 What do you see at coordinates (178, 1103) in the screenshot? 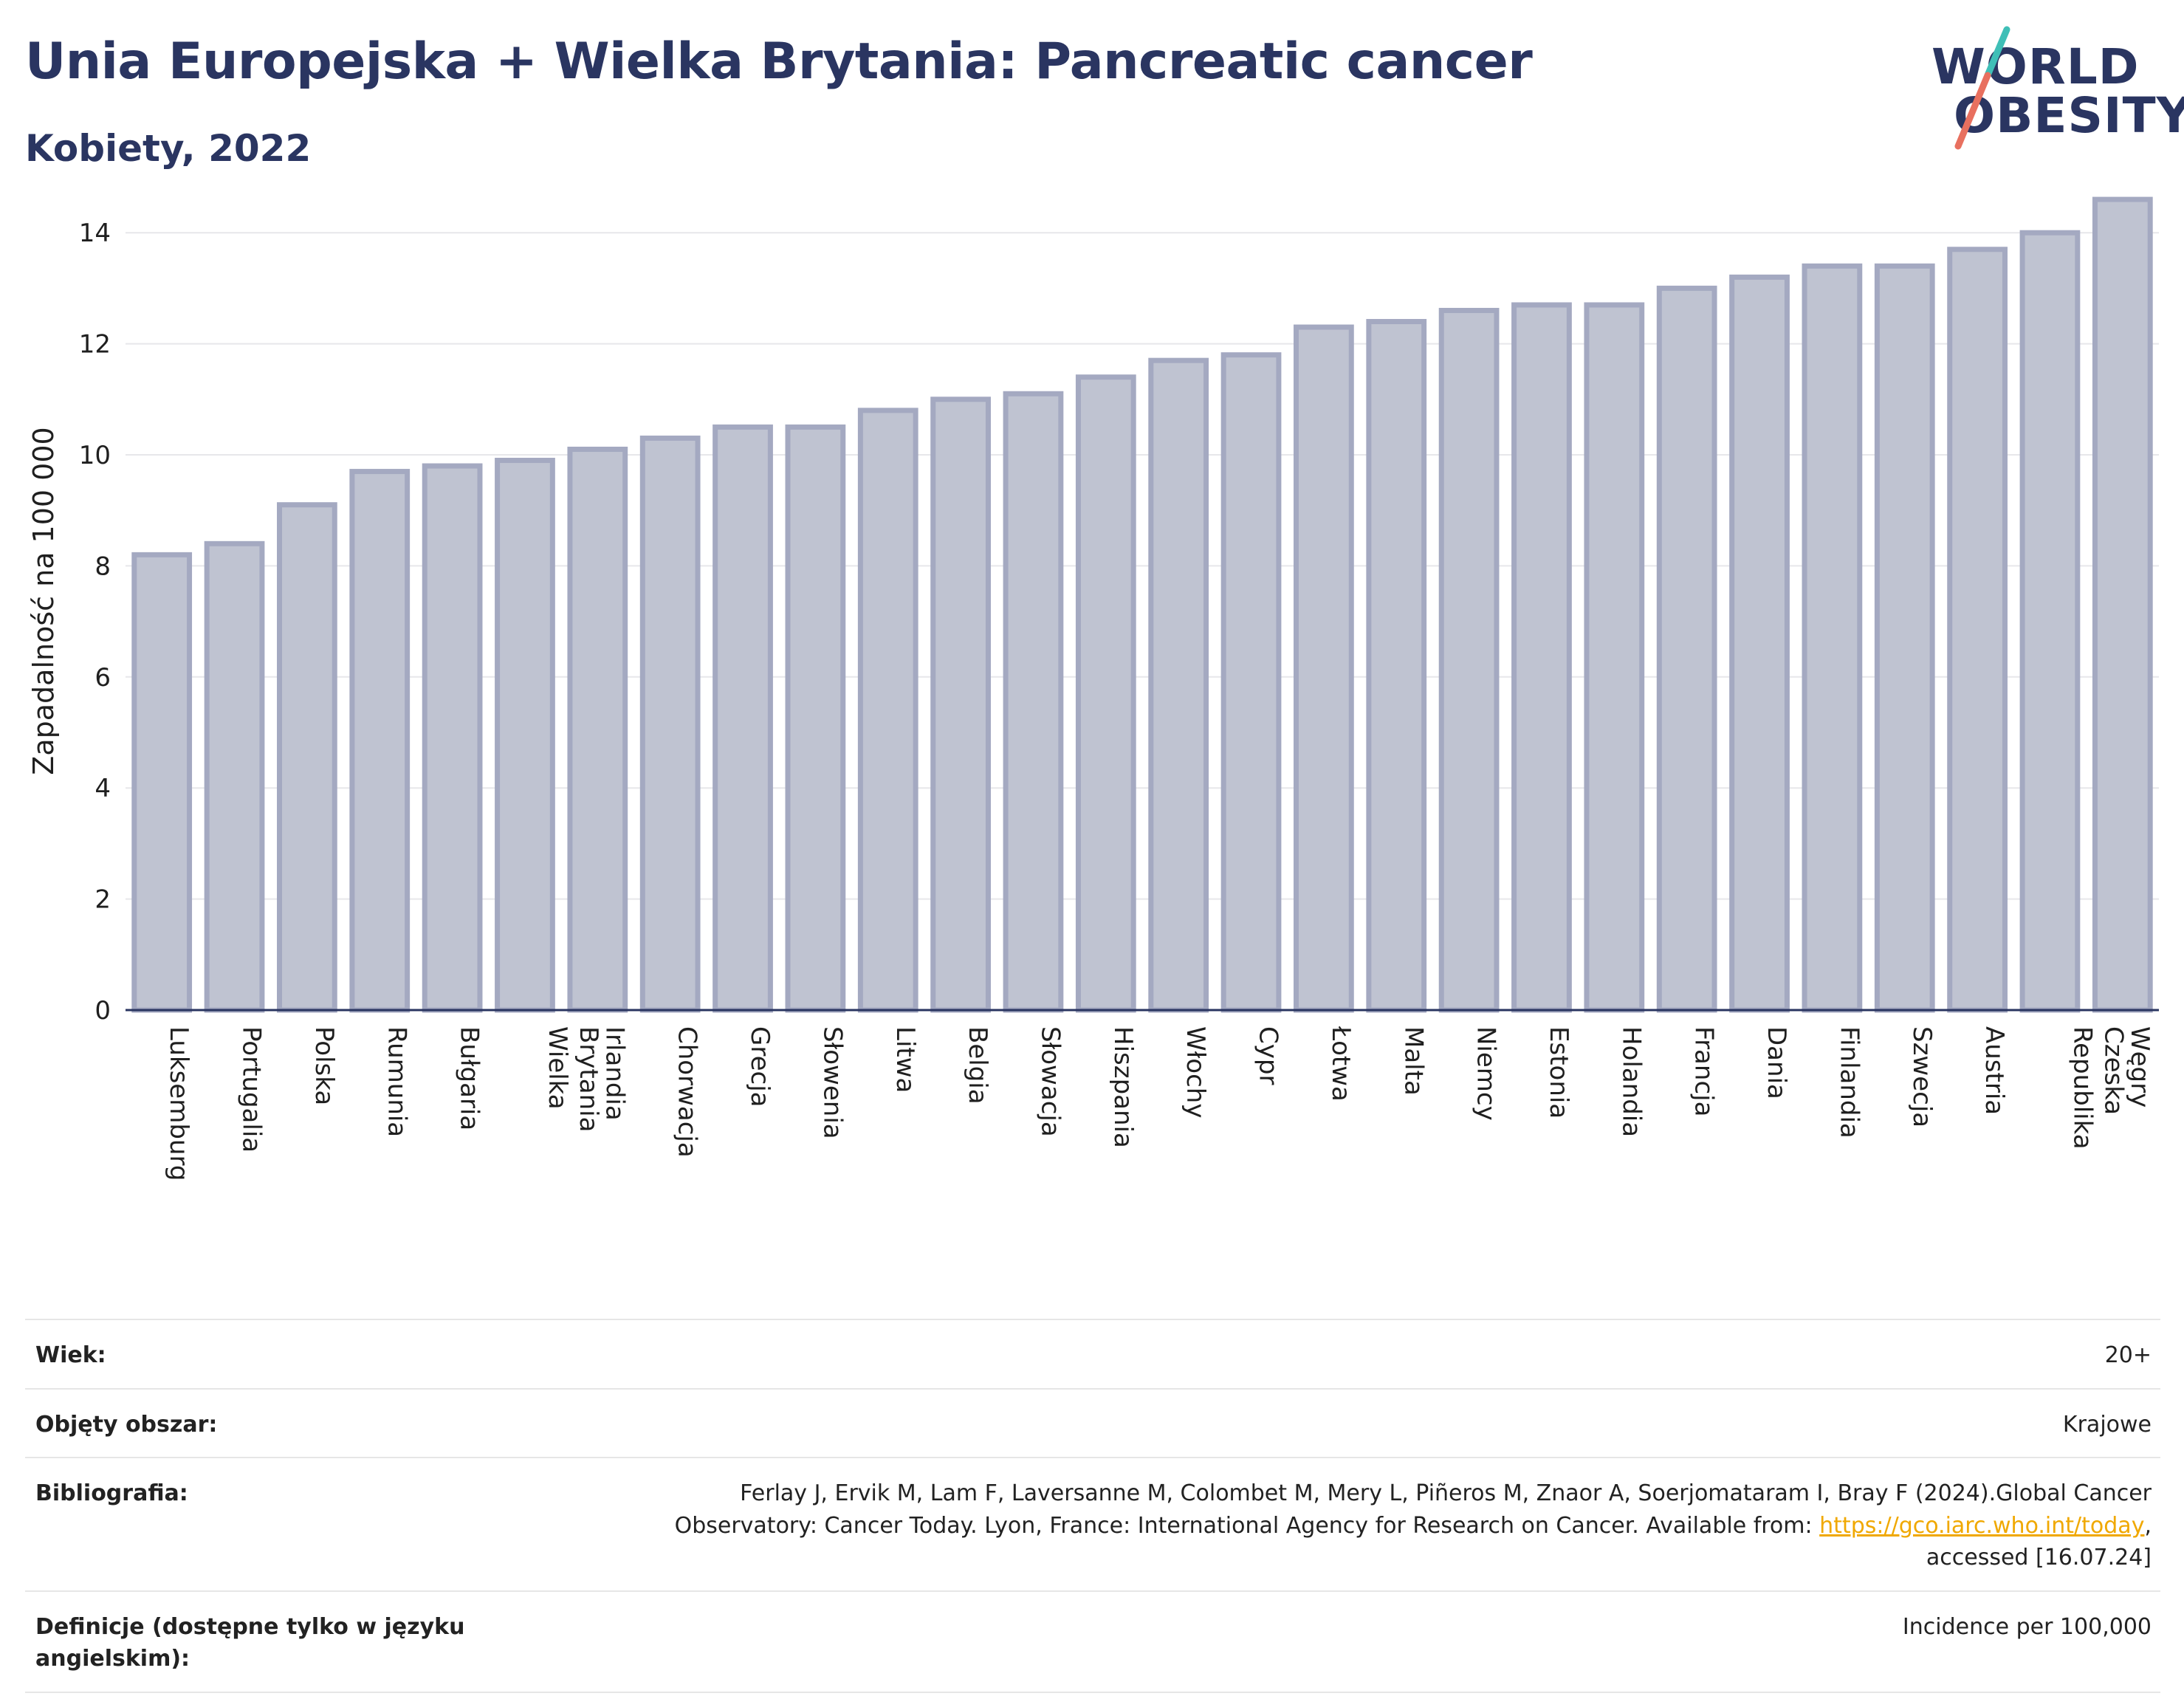
I see `x-tick-label: Luksemburg` at bounding box center [178, 1103].